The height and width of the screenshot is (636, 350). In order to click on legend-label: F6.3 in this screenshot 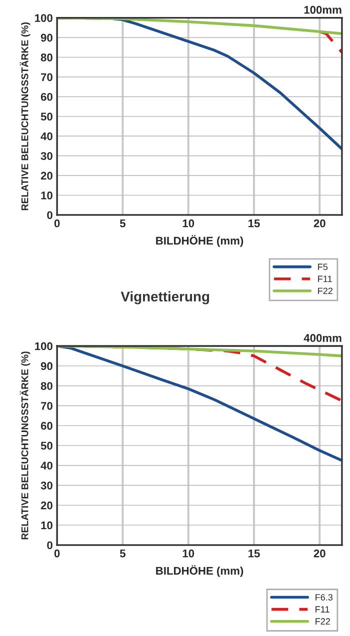, I will do `click(324, 597)`.